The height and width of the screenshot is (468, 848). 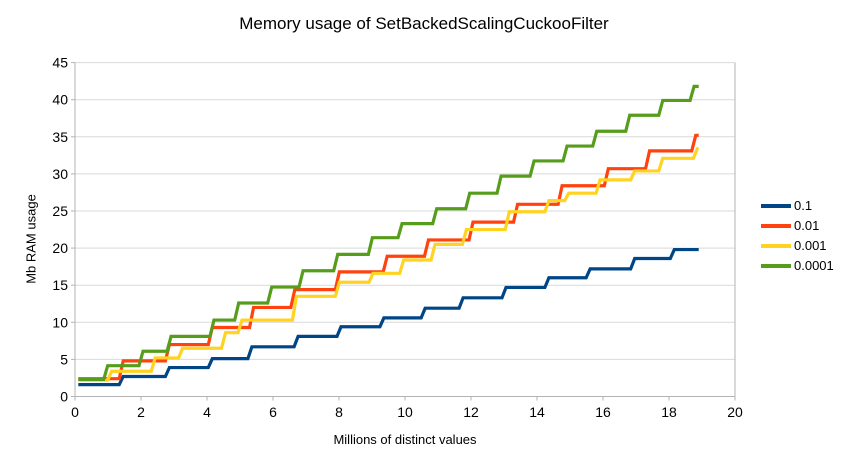 What do you see at coordinates (60, 322) in the screenshot?
I see `y-tick-label: 10` at bounding box center [60, 322].